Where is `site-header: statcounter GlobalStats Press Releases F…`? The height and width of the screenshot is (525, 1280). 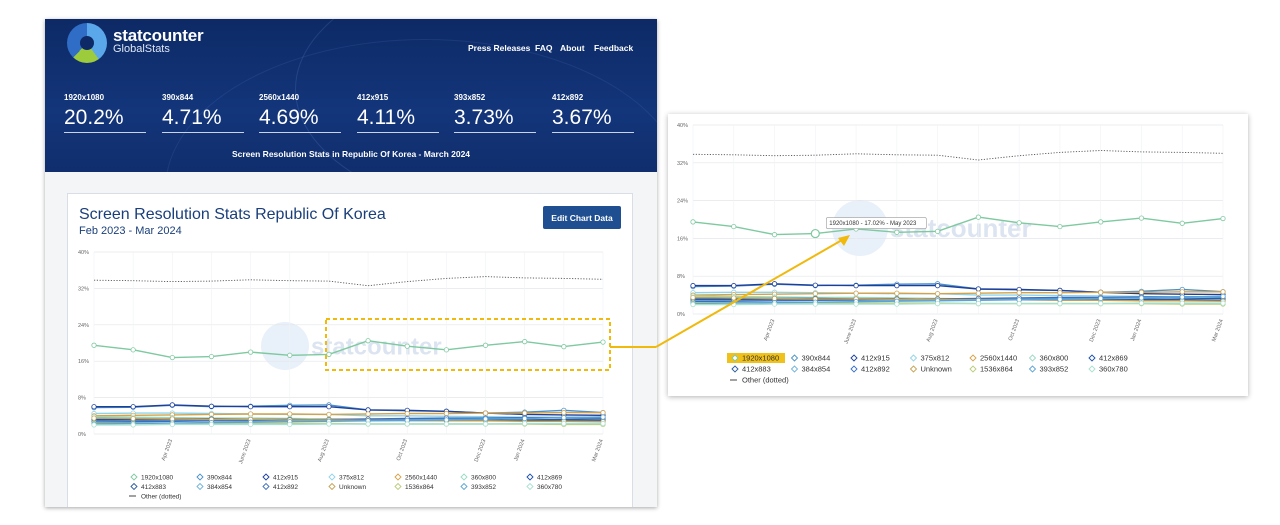
site-header: statcounter GlobalStats Press Releases F… is located at coordinates (351, 95).